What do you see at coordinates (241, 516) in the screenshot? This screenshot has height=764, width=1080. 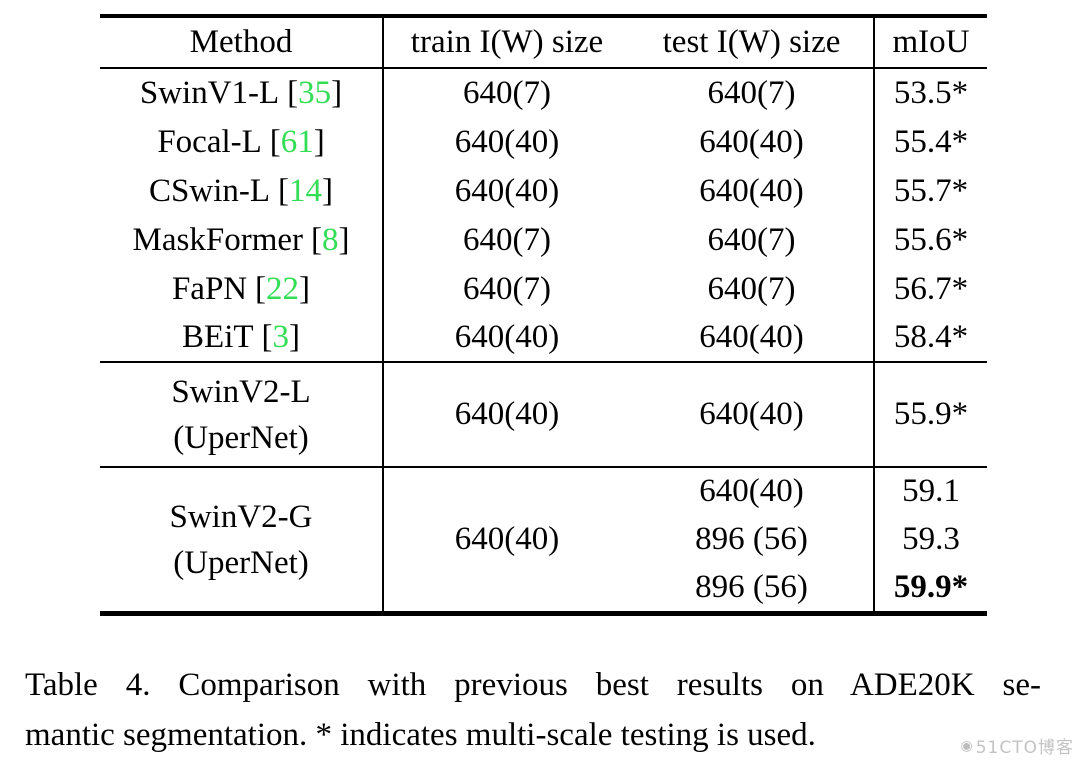 I see `method-name: SwinV2-G` at bounding box center [241, 516].